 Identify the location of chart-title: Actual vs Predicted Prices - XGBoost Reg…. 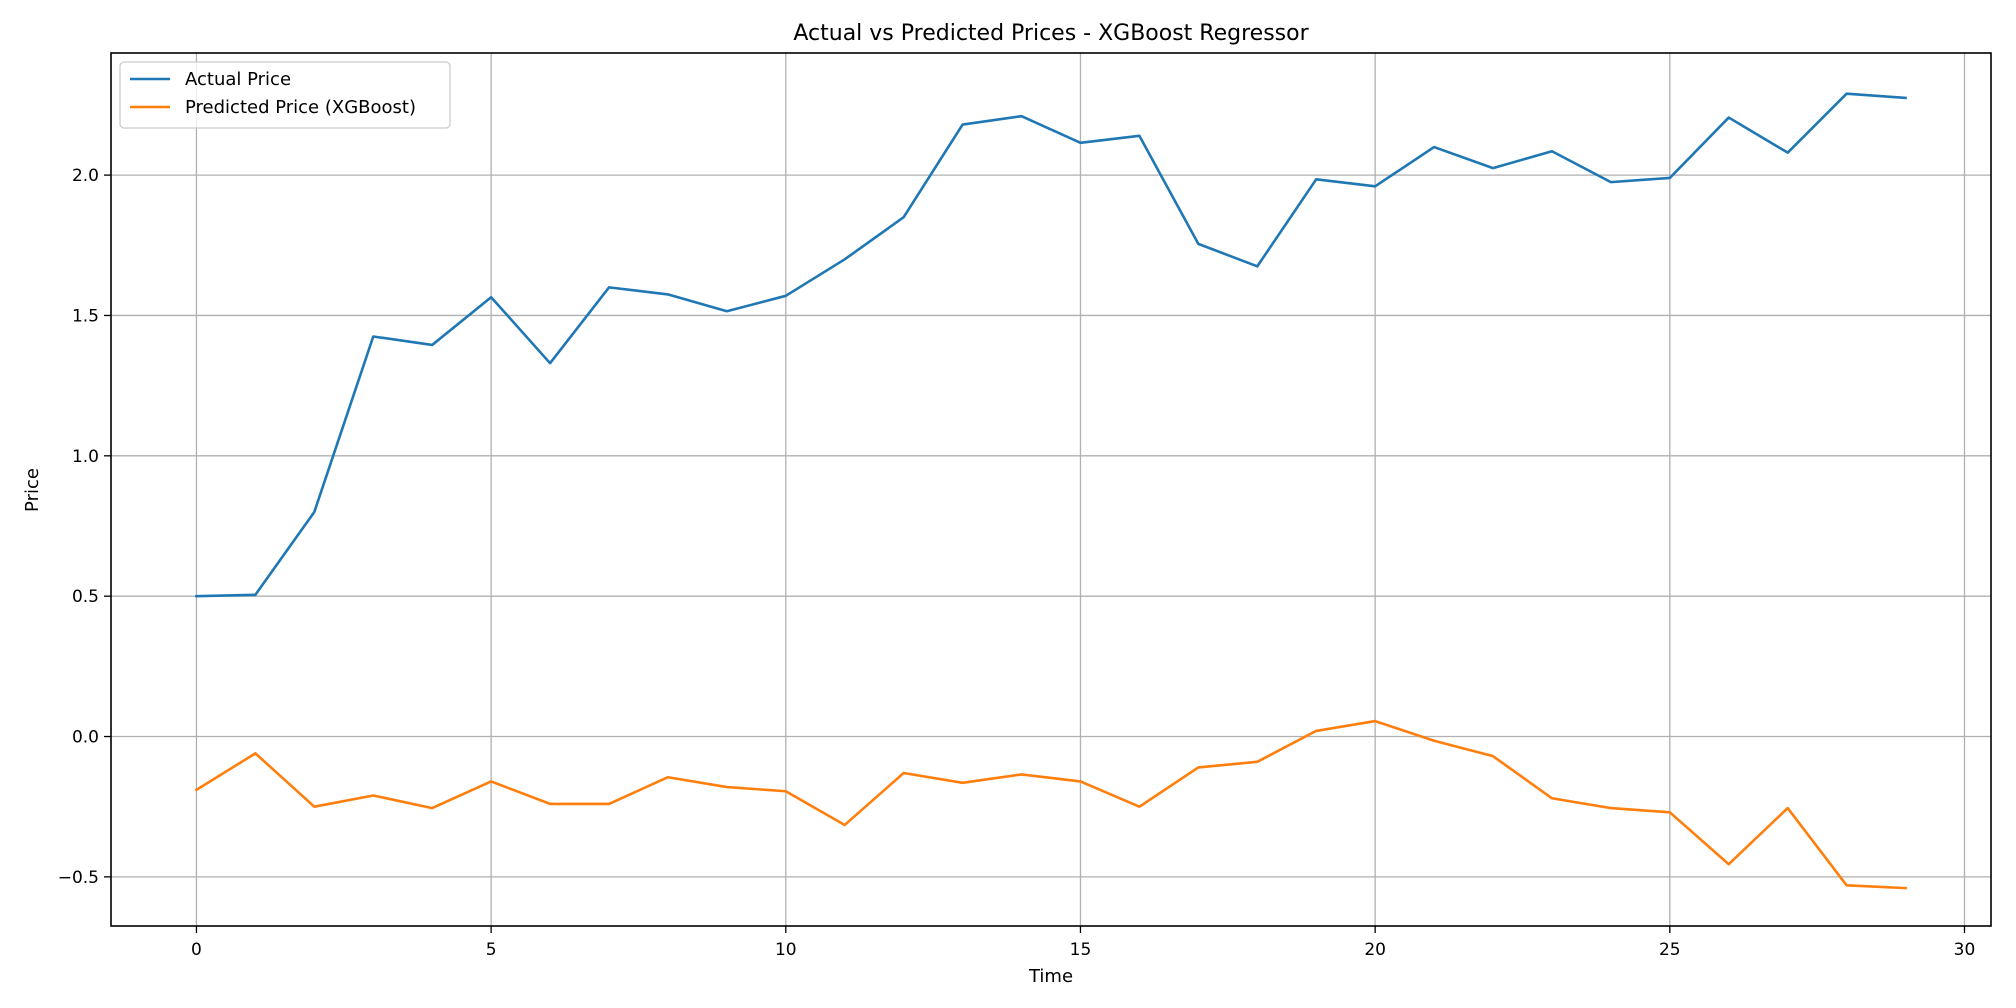
(1051, 33).